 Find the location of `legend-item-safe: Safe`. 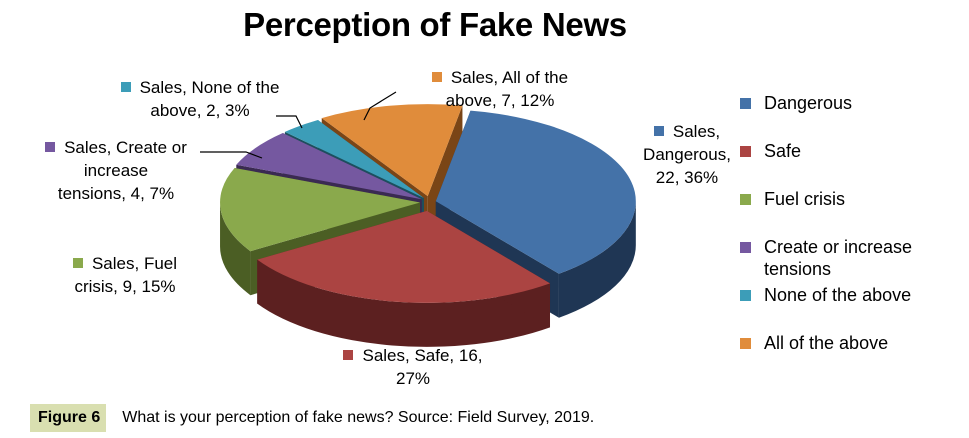

legend-item-safe: Safe is located at coordinates (854, 164).